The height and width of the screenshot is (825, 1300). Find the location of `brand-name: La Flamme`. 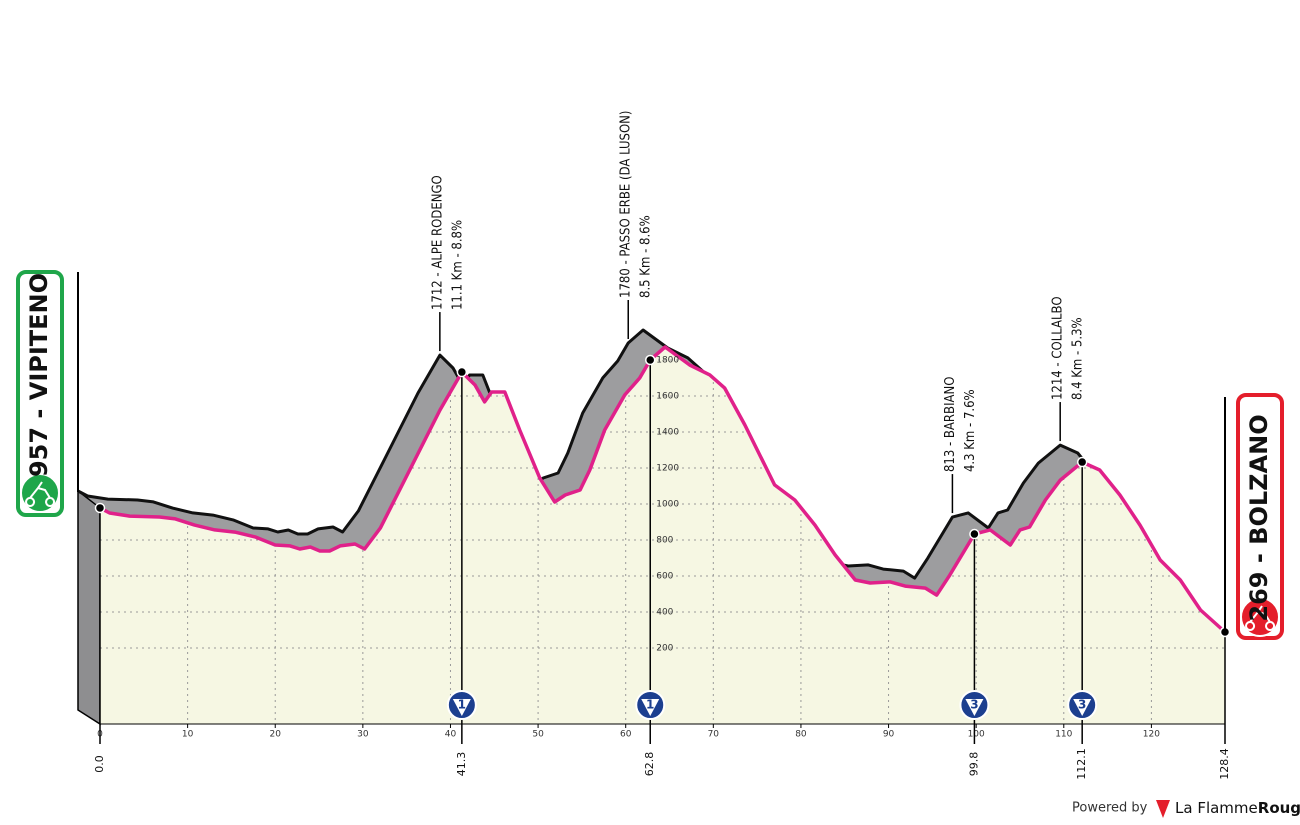

brand-name: La Flamme is located at coordinates (1216, 808).